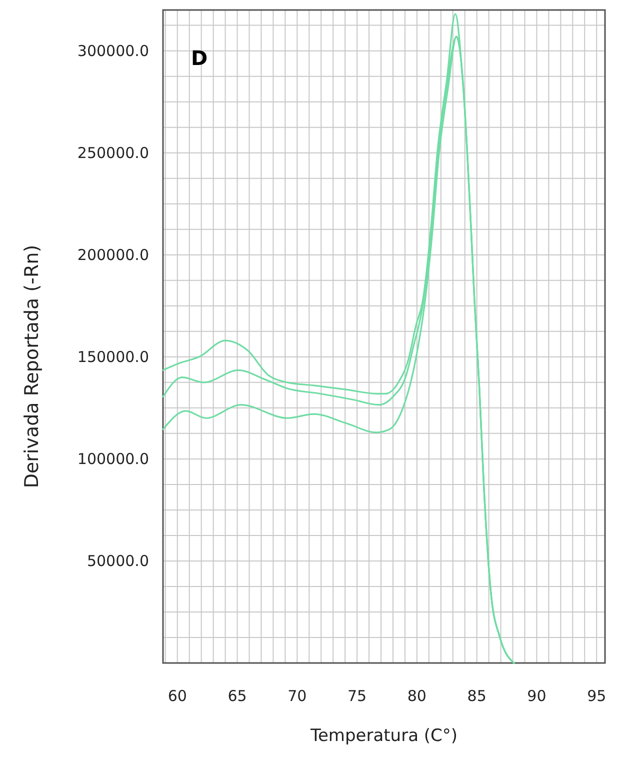 The height and width of the screenshot is (761, 621). Describe the element at coordinates (32, 366) in the screenshot. I see `y-axis-title: Derivada Reportada (-Rn)` at that location.